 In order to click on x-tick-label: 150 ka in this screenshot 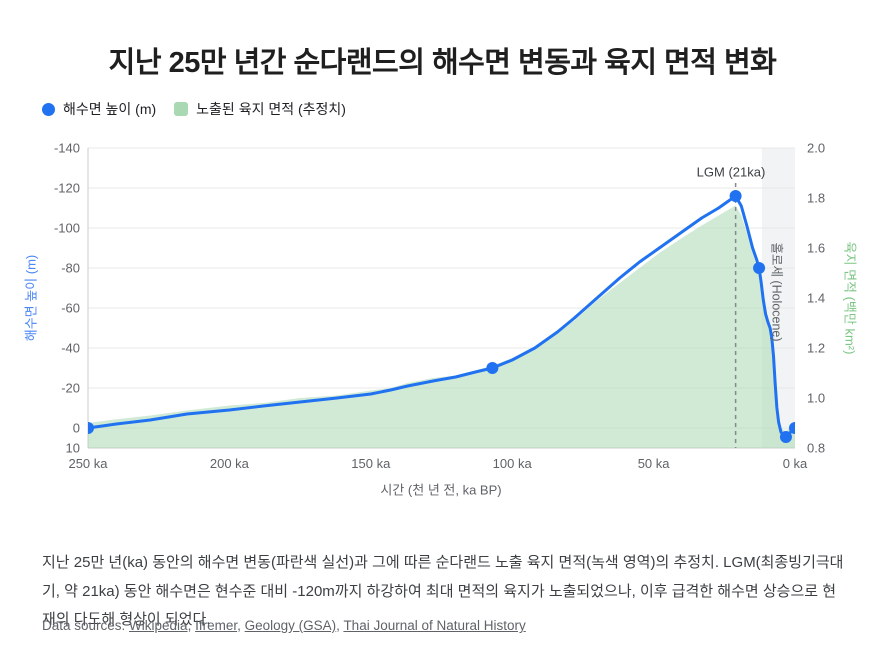, I will do `click(371, 463)`.